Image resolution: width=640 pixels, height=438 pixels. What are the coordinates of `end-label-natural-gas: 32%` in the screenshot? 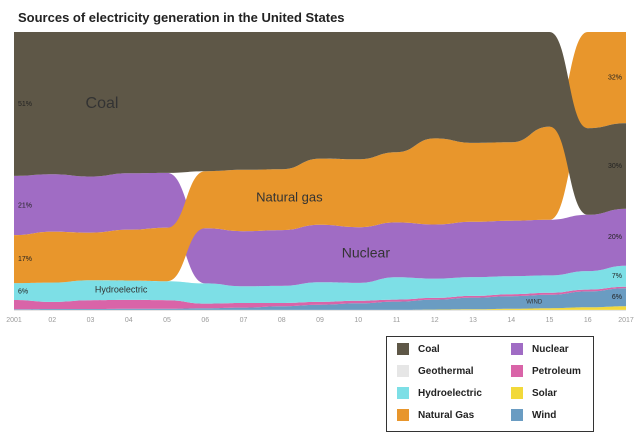 It's located at (615, 77).